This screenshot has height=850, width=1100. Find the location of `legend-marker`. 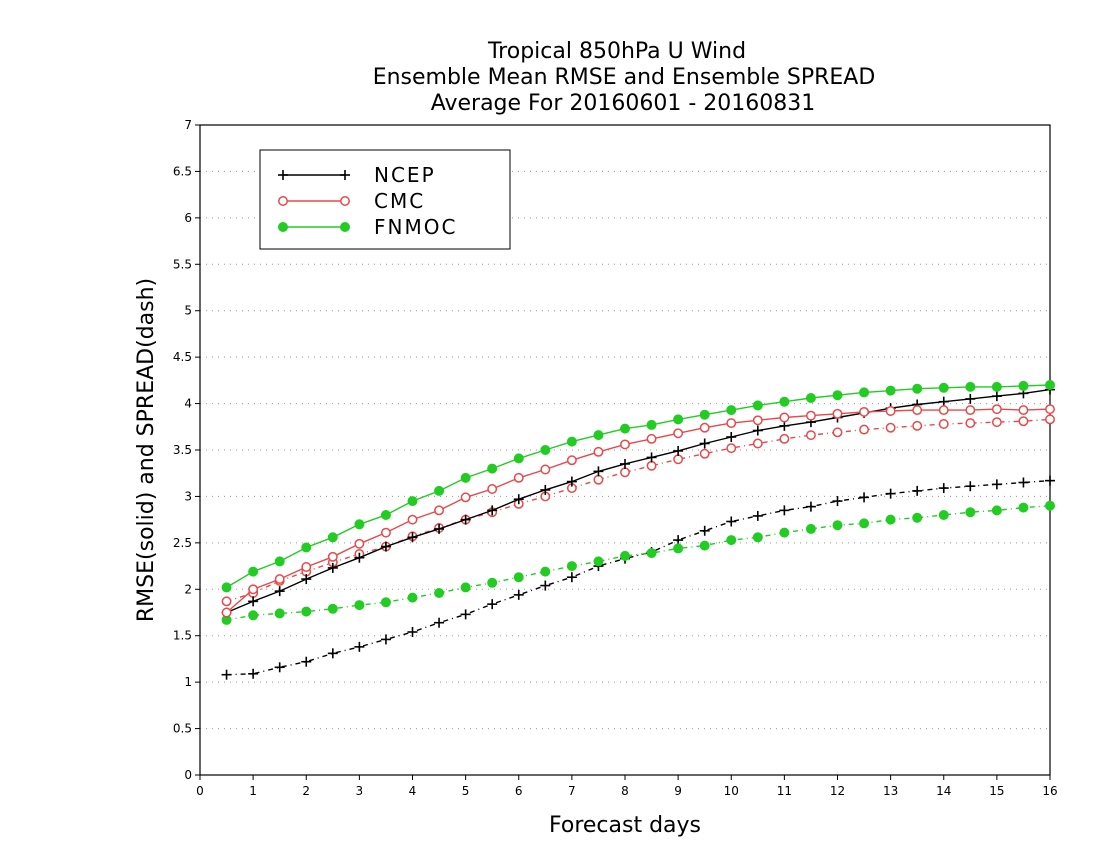

legend-marker is located at coordinates (345, 175).